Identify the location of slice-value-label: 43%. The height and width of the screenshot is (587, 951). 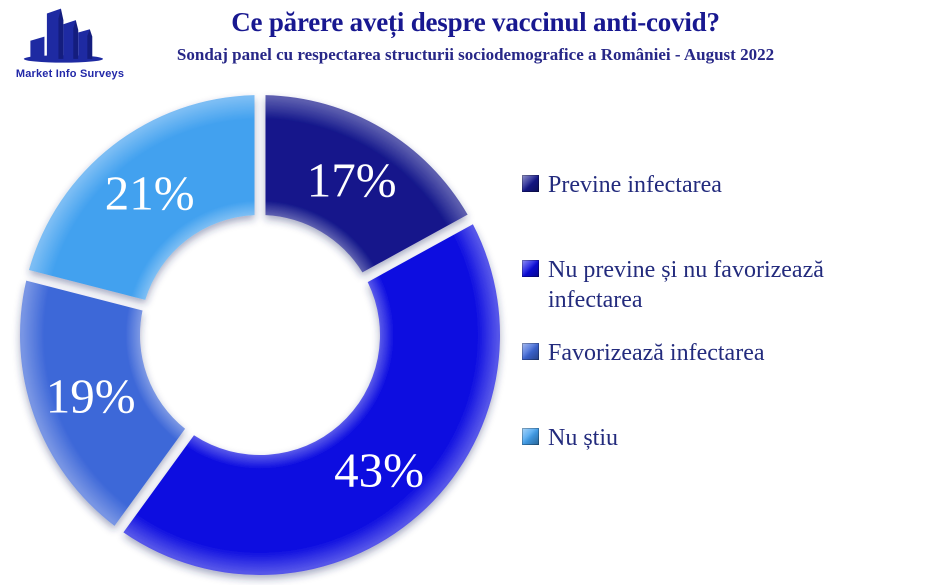
(379, 470).